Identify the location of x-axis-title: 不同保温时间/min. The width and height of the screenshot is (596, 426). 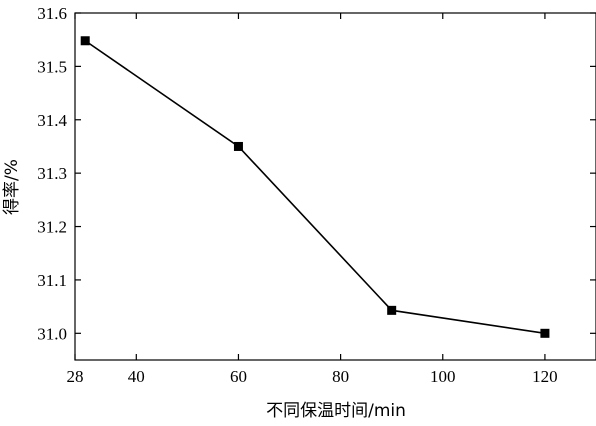
(336, 411).